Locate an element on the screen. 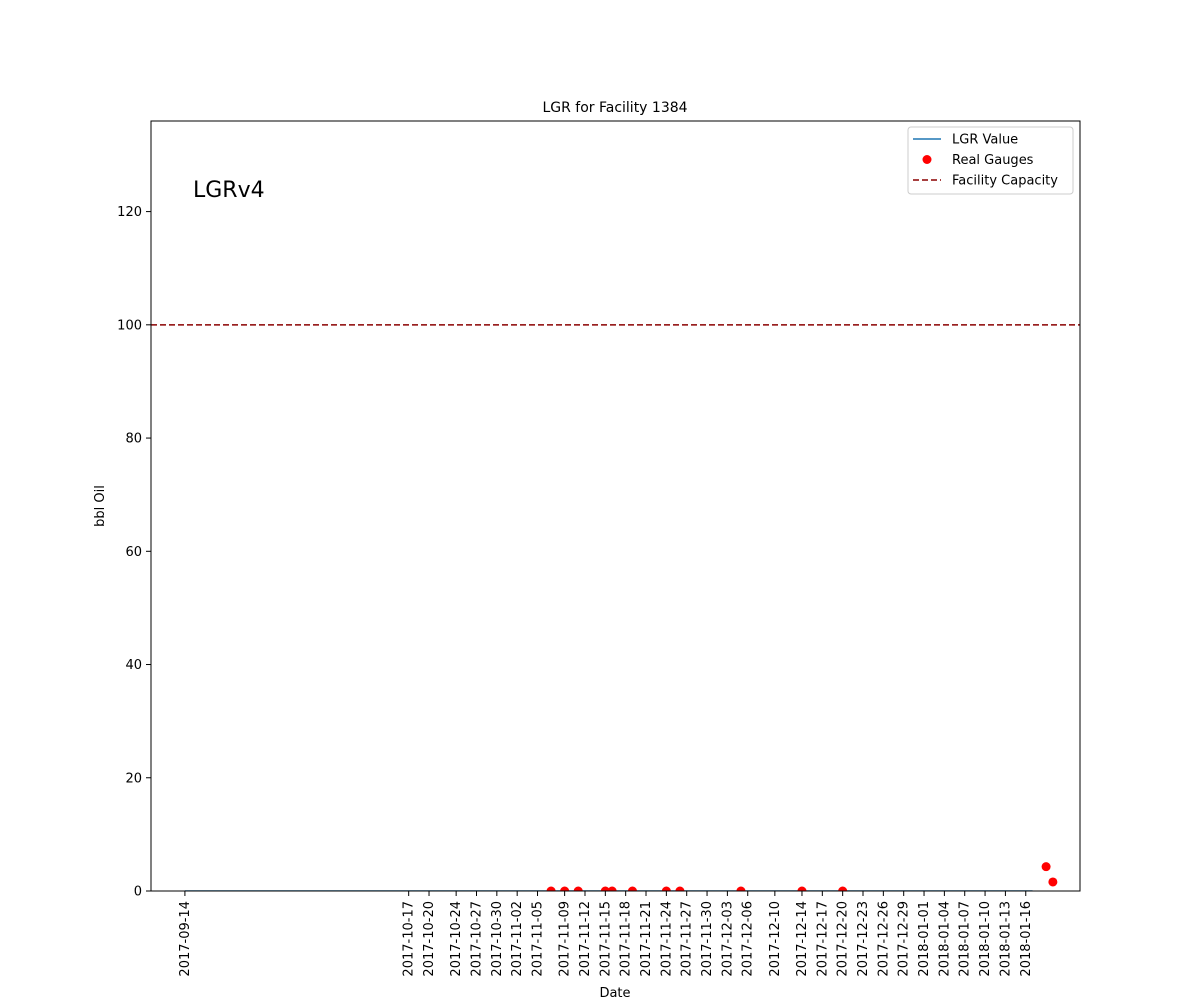 The image size is (1200, 1000). y-tick-label: 120 is located at coordinates (129, 212).